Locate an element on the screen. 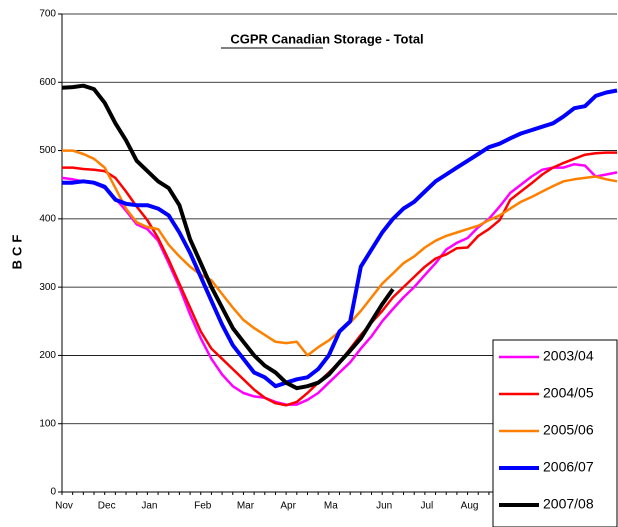 Image resolution: width=618 pixels, height=527 pixels. y-tick-label: 300 is located at coordinates (47, 287).